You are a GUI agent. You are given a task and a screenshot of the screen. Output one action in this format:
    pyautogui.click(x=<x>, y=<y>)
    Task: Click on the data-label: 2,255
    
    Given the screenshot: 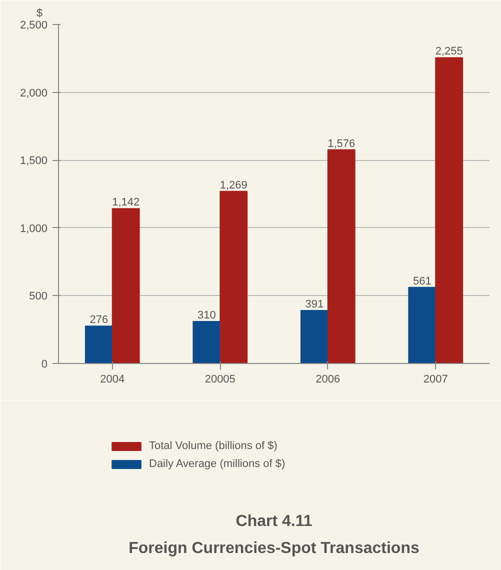 What is the action you would take?
    pyautogui.click(x=449, y=52)
    